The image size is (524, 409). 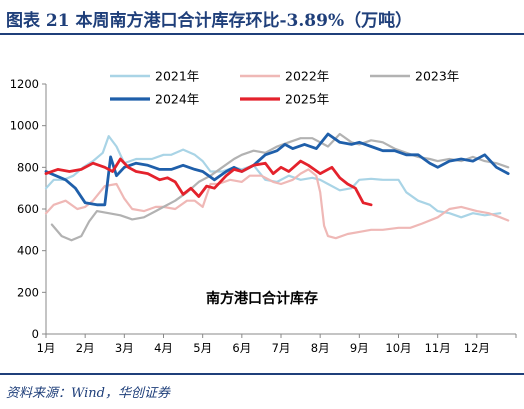 What do you see at coordinates (320, 348) in the screenshot?
I see `x-tick-label: 8月` at bounding box center [320, 348].